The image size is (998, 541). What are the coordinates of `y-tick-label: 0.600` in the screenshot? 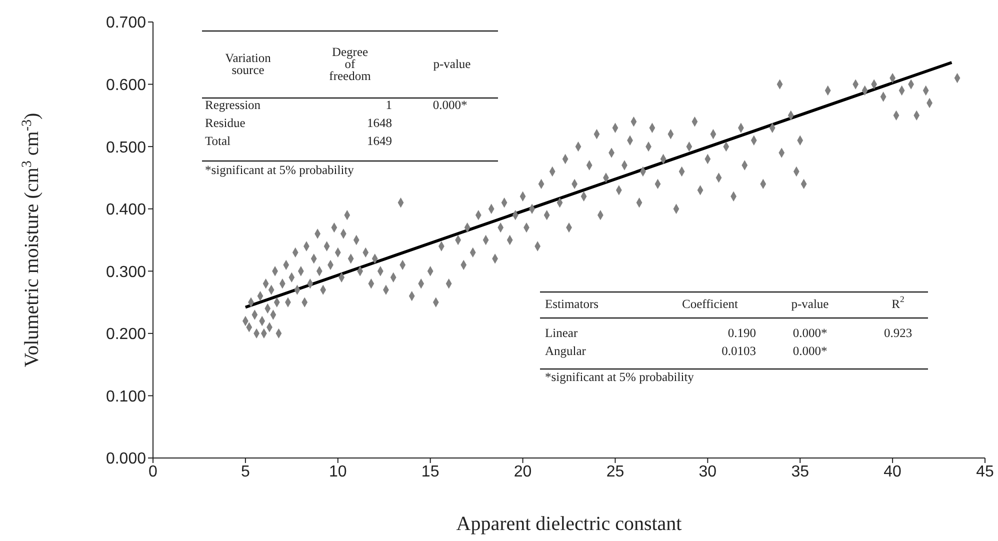 It's located at (126, 85).